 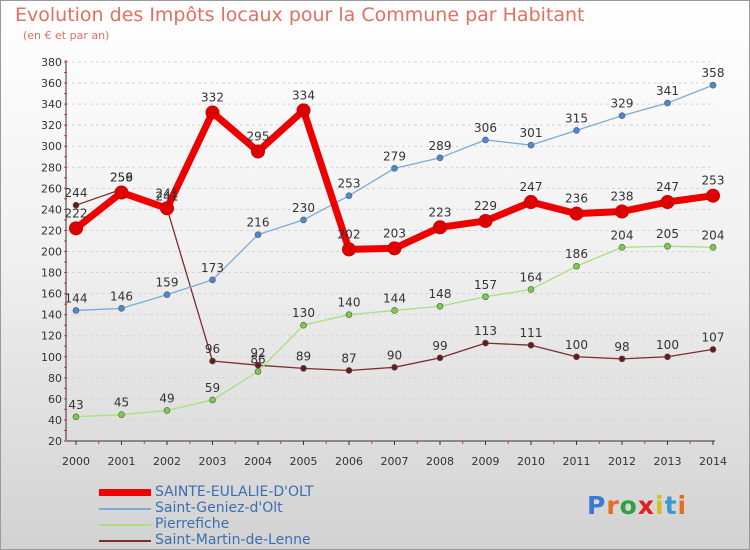 I want to click on logo-letter: o, so click(x=628, y=505).